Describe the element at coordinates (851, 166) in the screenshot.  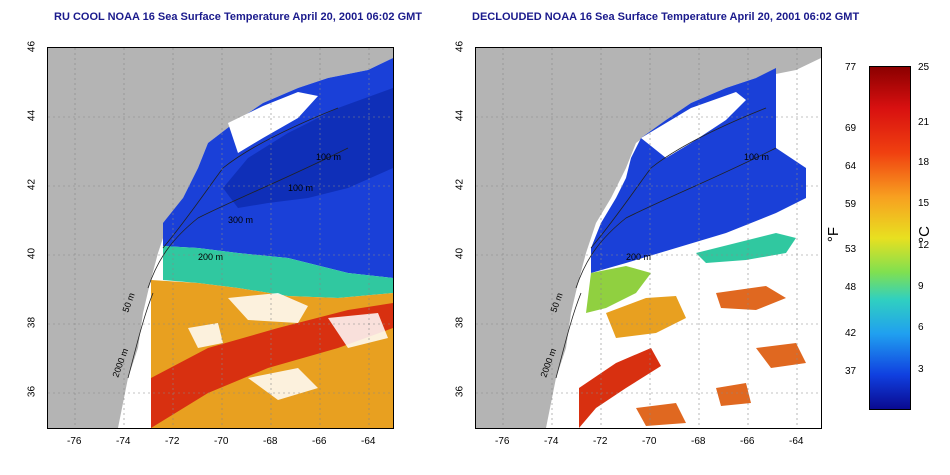
I see `fahrenheit-tick: 64` at that location.